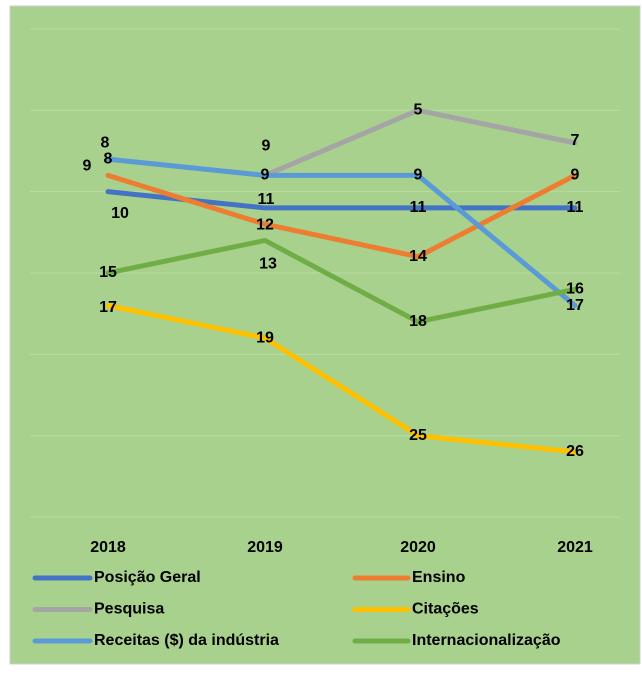  What do you see at coordinates (265, 547) in the screenshot?
I see `x-tick-label: 2019` at bounding box center [265, 547].